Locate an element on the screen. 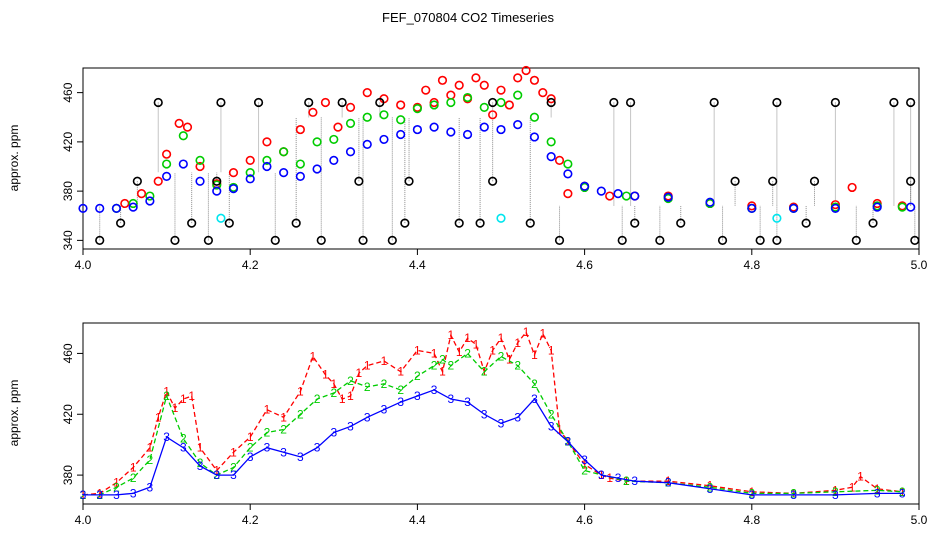  top-y-tick-label: 420 is located at coordinates (68, 142).